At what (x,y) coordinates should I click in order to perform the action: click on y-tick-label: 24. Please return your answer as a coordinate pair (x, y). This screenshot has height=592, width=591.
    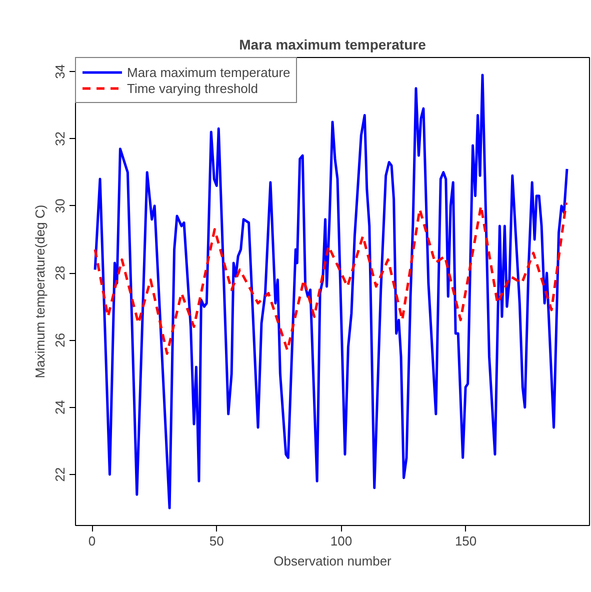
    Looking at the image, I should click on (60, 407).